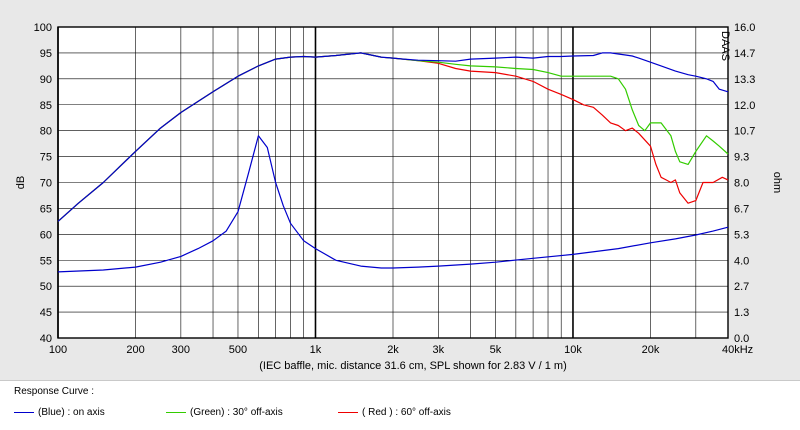  What do you see at coordinates (741, 158) in the screenshot?
I see `y-right-tick-label: 9.3` at bounding box center [741, 158].